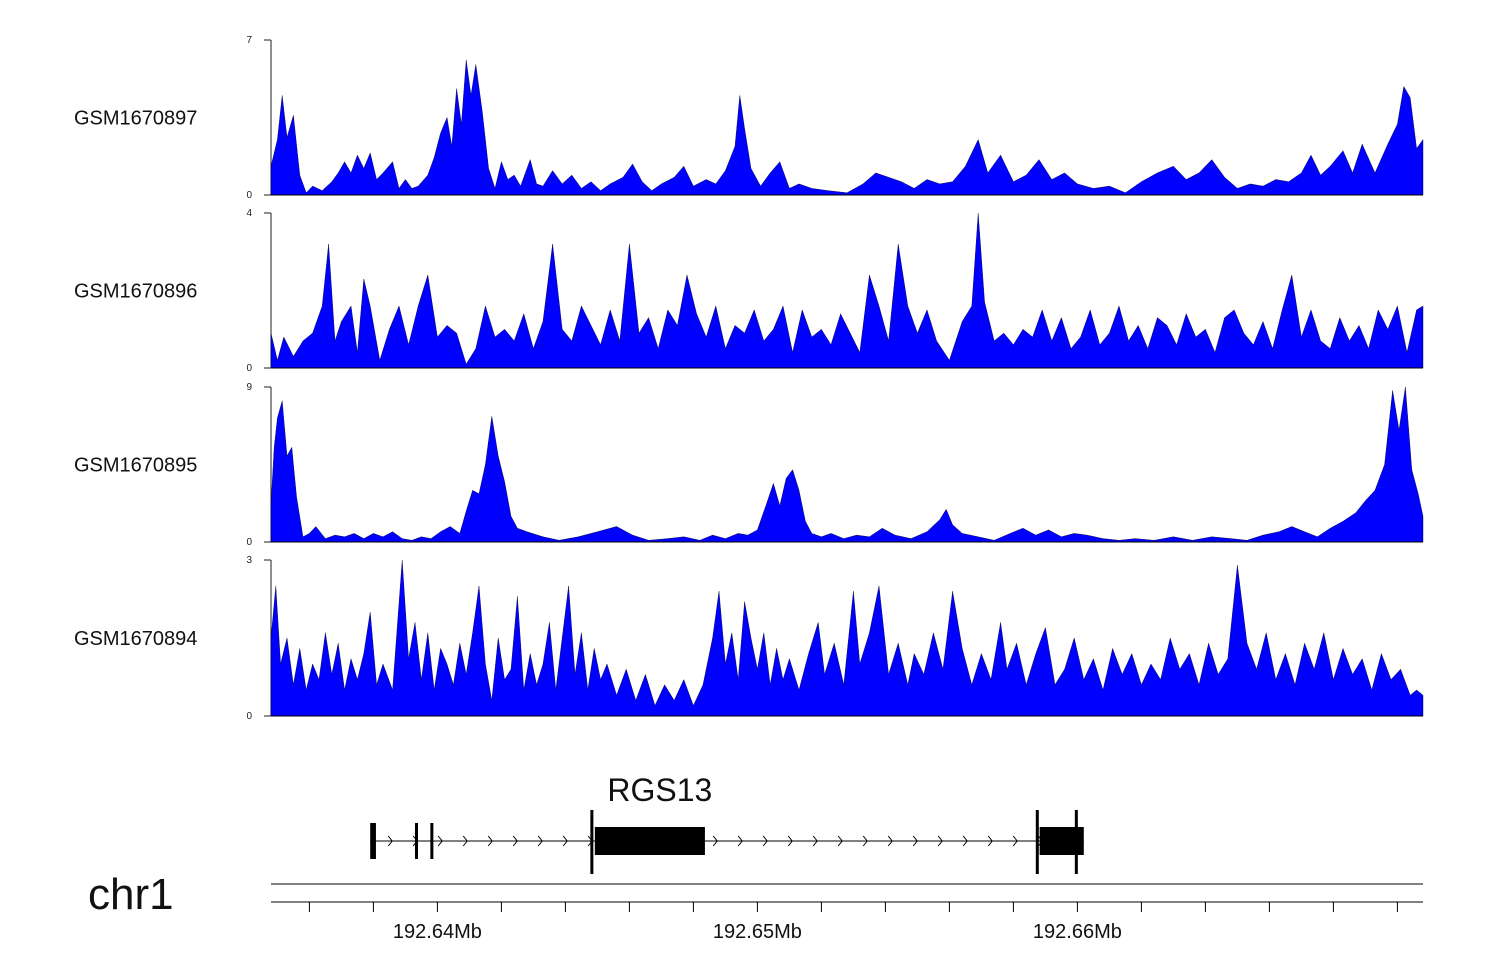 This screenshot has width=1500, height=980. Describe the element at coordinates (727, 823) in the screenshot. I see `gene-annotation-track: RGS13` at that location.